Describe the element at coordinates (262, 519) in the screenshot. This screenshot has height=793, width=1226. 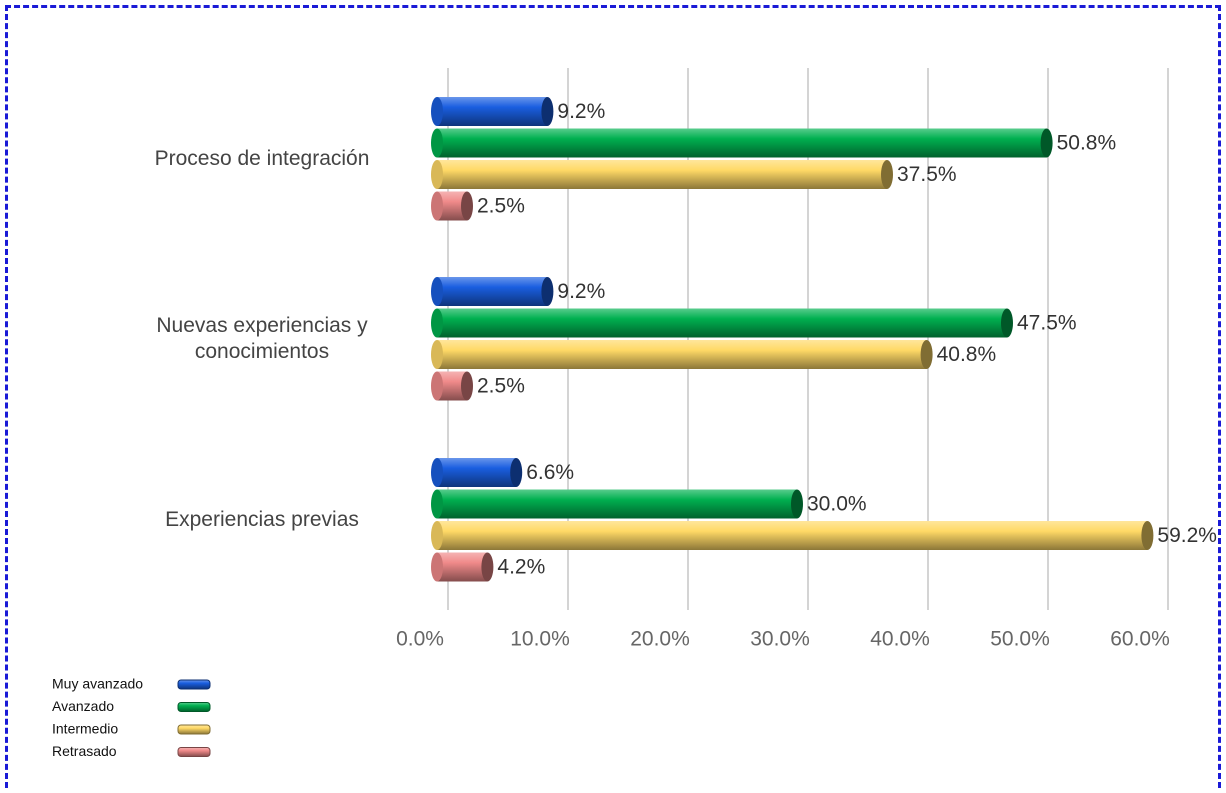
I see `category-label: Experiencias previas` at that location.